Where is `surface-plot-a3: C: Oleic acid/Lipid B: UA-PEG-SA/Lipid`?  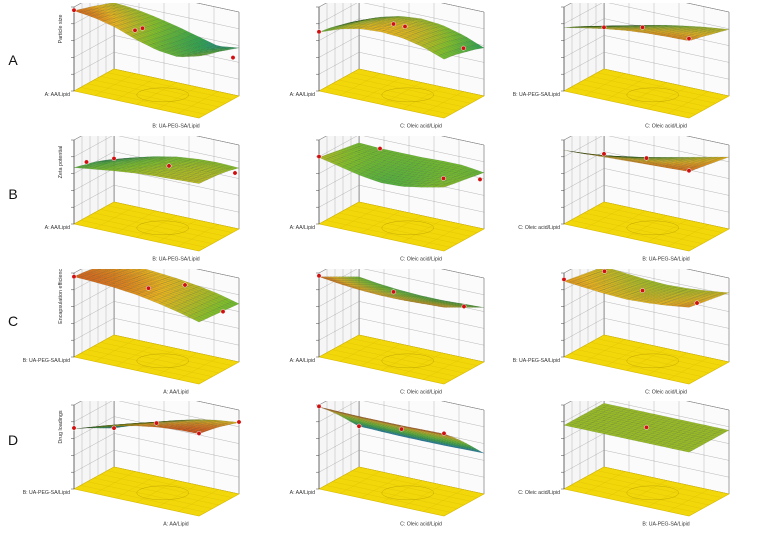
surface-plot-a3: C: Oleic acid/Lipid B: UA-PEG-SA/Lipid is located at coordinates (634, 68).